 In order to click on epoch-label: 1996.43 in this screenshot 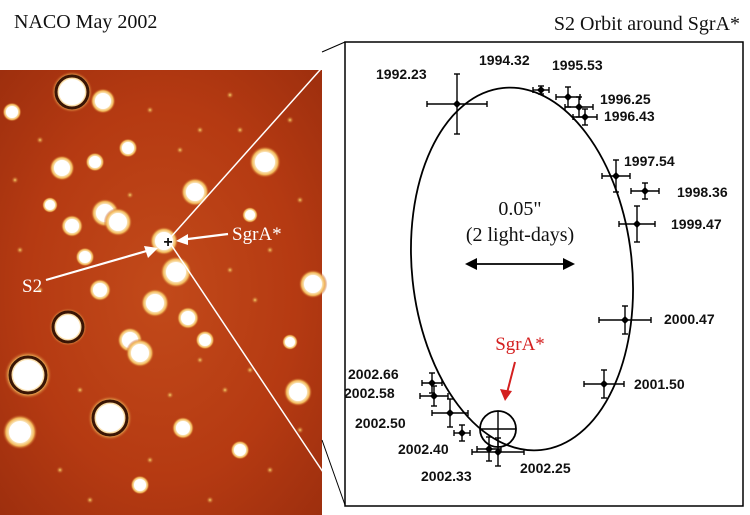, I will do `click(629, 116)`.